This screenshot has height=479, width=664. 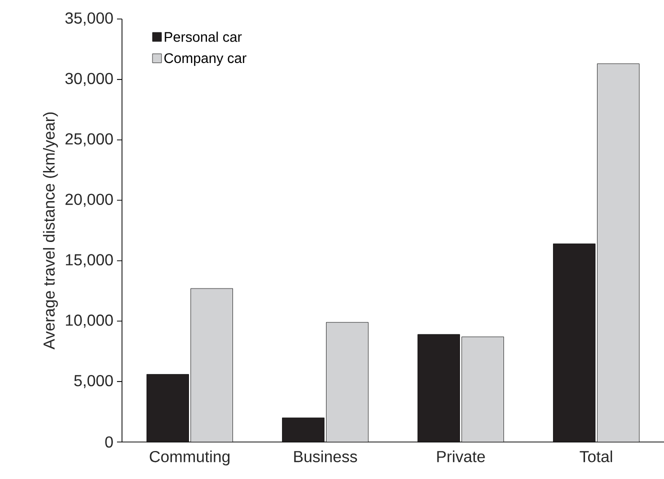 What do you see at coordinates (50, 231) in the screenshot?
I see `y-axis-title: Average travel distance (km/year)` at bounding box center [50, 231].